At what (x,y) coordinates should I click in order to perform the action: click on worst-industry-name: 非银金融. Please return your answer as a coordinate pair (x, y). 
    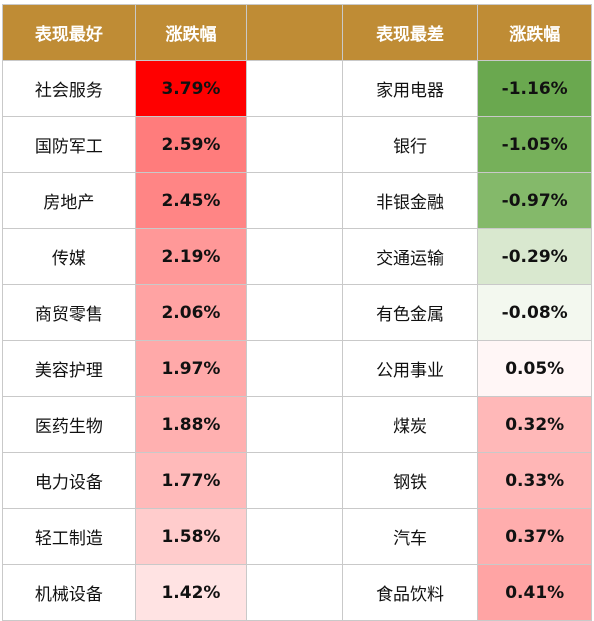
    Looking at the image, I should click on (410, 200).